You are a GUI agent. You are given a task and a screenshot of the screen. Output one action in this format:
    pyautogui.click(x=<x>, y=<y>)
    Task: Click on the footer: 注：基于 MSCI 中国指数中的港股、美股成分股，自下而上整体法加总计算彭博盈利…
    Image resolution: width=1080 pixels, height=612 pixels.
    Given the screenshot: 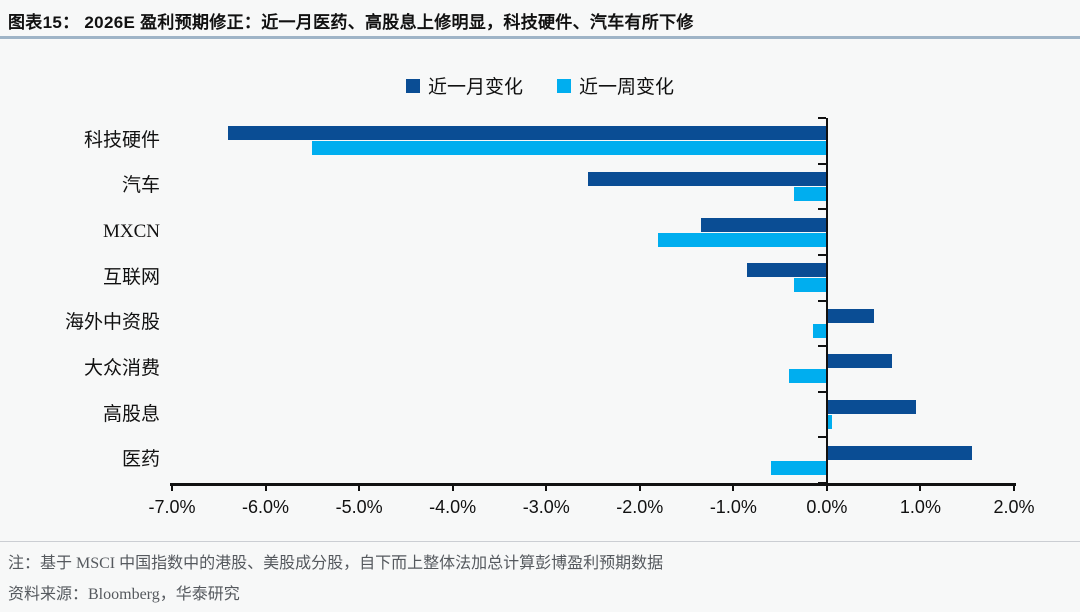 What is the action you would take?
    pyautogui.click(x=540, y=572)
    